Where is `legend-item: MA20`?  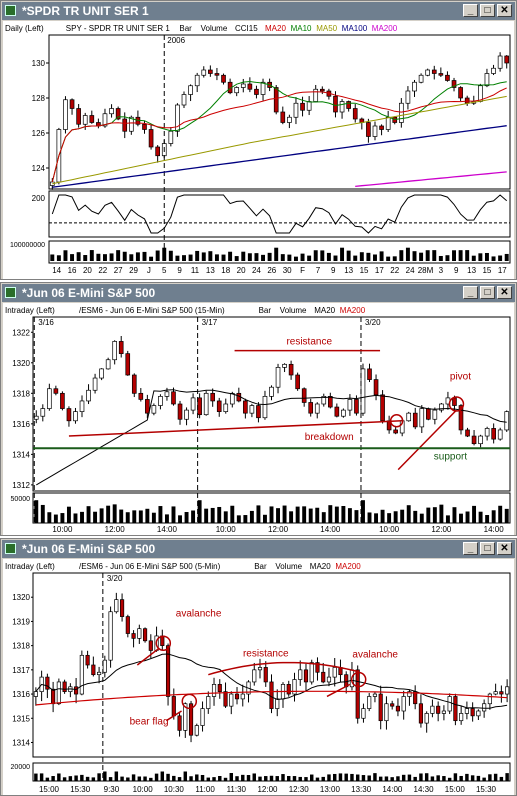
legend-item: MA20 is located at coordinates (320, 566).